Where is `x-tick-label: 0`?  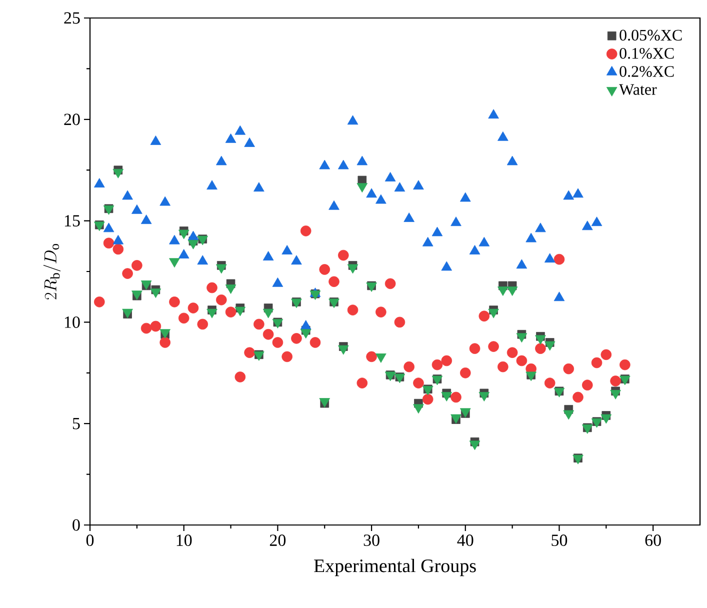 x-tick-label: 0 is located at coordinates (90, 540).